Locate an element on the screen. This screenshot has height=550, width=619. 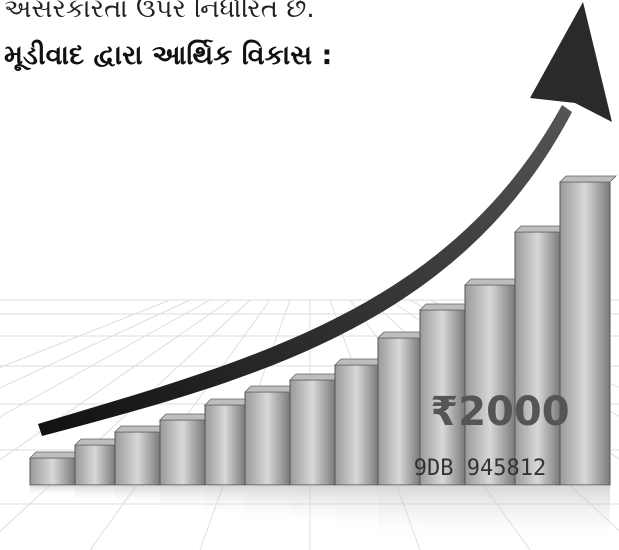
arrow-head is located at coordinates (571, 62).